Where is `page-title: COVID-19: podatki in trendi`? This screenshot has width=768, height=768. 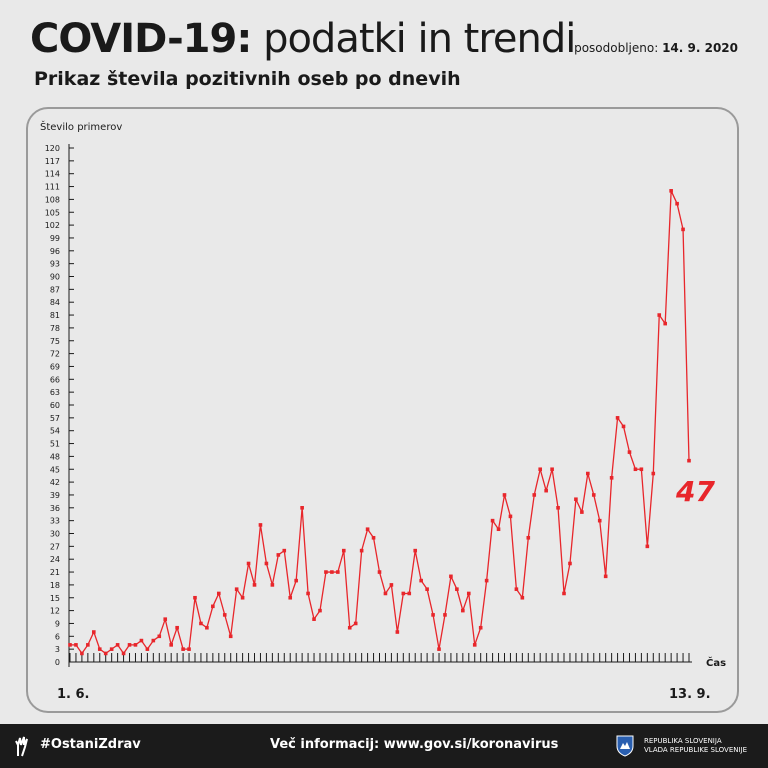 page-title: COVID-19: podatki in trendi is located at coordinates (303, 39).